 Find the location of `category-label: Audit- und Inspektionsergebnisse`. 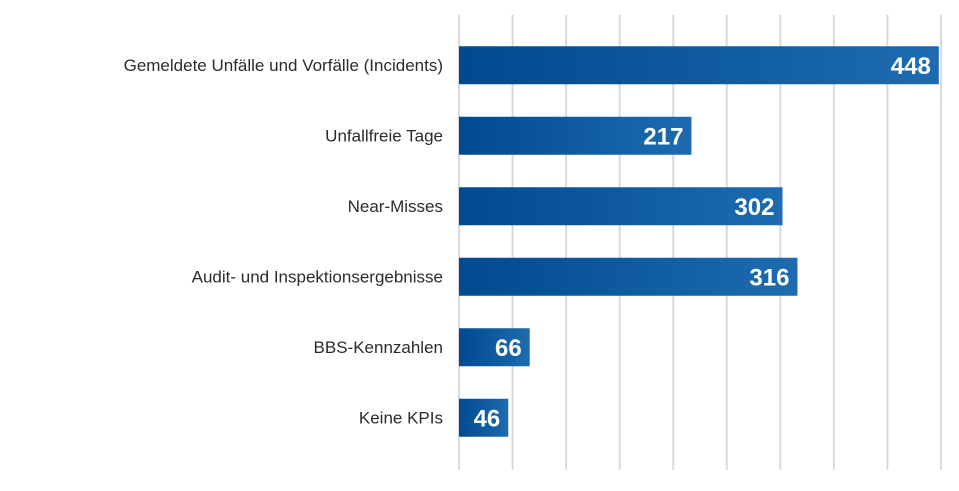

category-label: Audit- und Inspektionsergebnisse is located at coordinates (317, 276).